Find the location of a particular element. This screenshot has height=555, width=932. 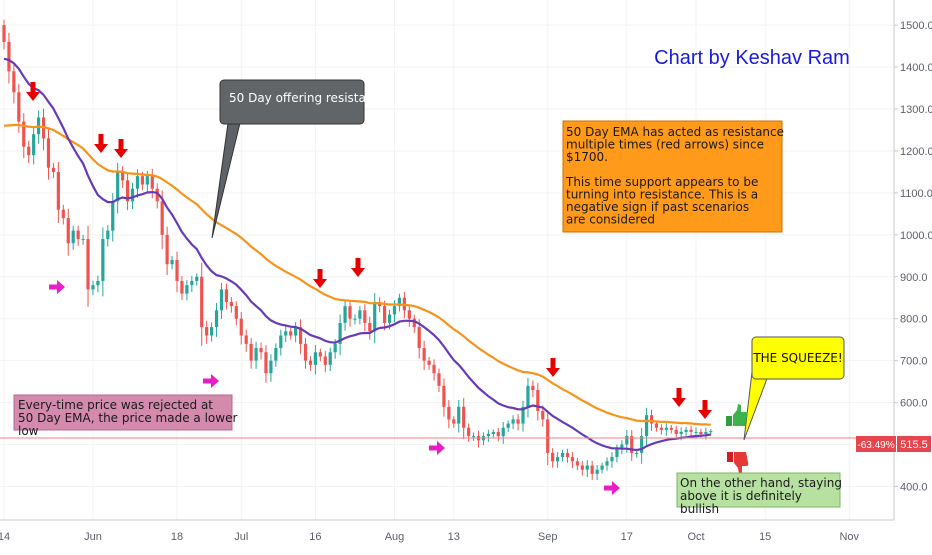

price-label: -63.49% 515.5 is located at coordinates (893, 444).